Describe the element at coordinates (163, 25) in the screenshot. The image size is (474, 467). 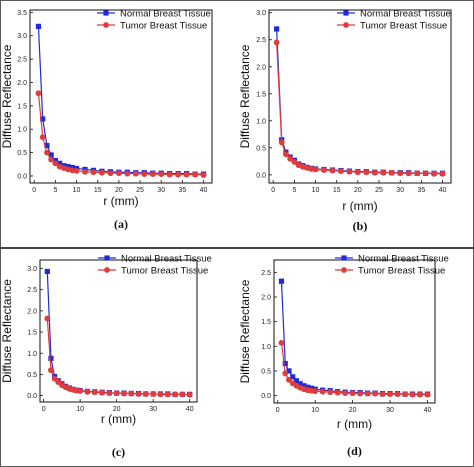
I see `legend-entry-label: Tumor Breast Tissue` at that location.